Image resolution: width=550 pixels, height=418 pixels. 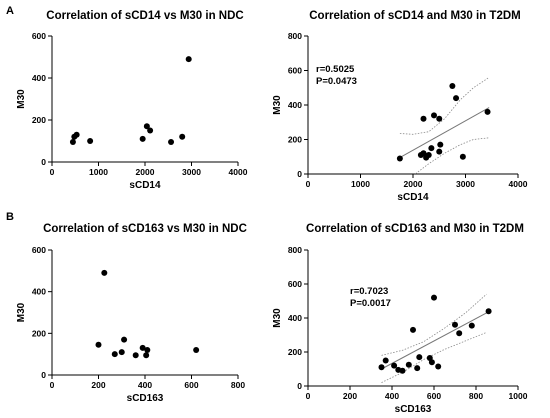 What do you see at coordinates (335, 69) in the screenshot?
I see `correlation-r-text: r=0.5025` at bounding box center [335, 69].